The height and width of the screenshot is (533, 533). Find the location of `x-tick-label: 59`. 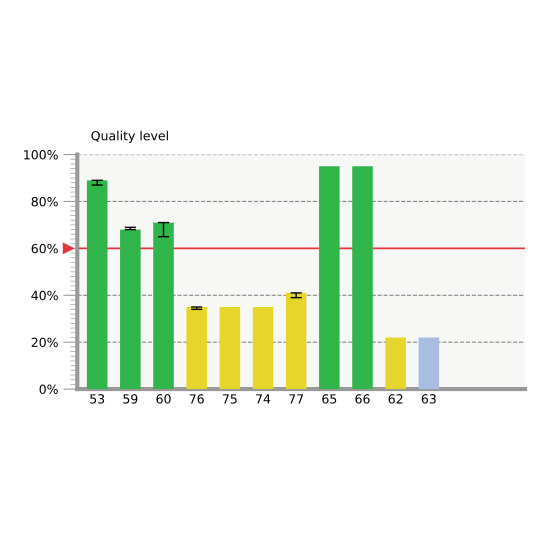

x-tick-label: 59 is located at coordinates (130, 399).